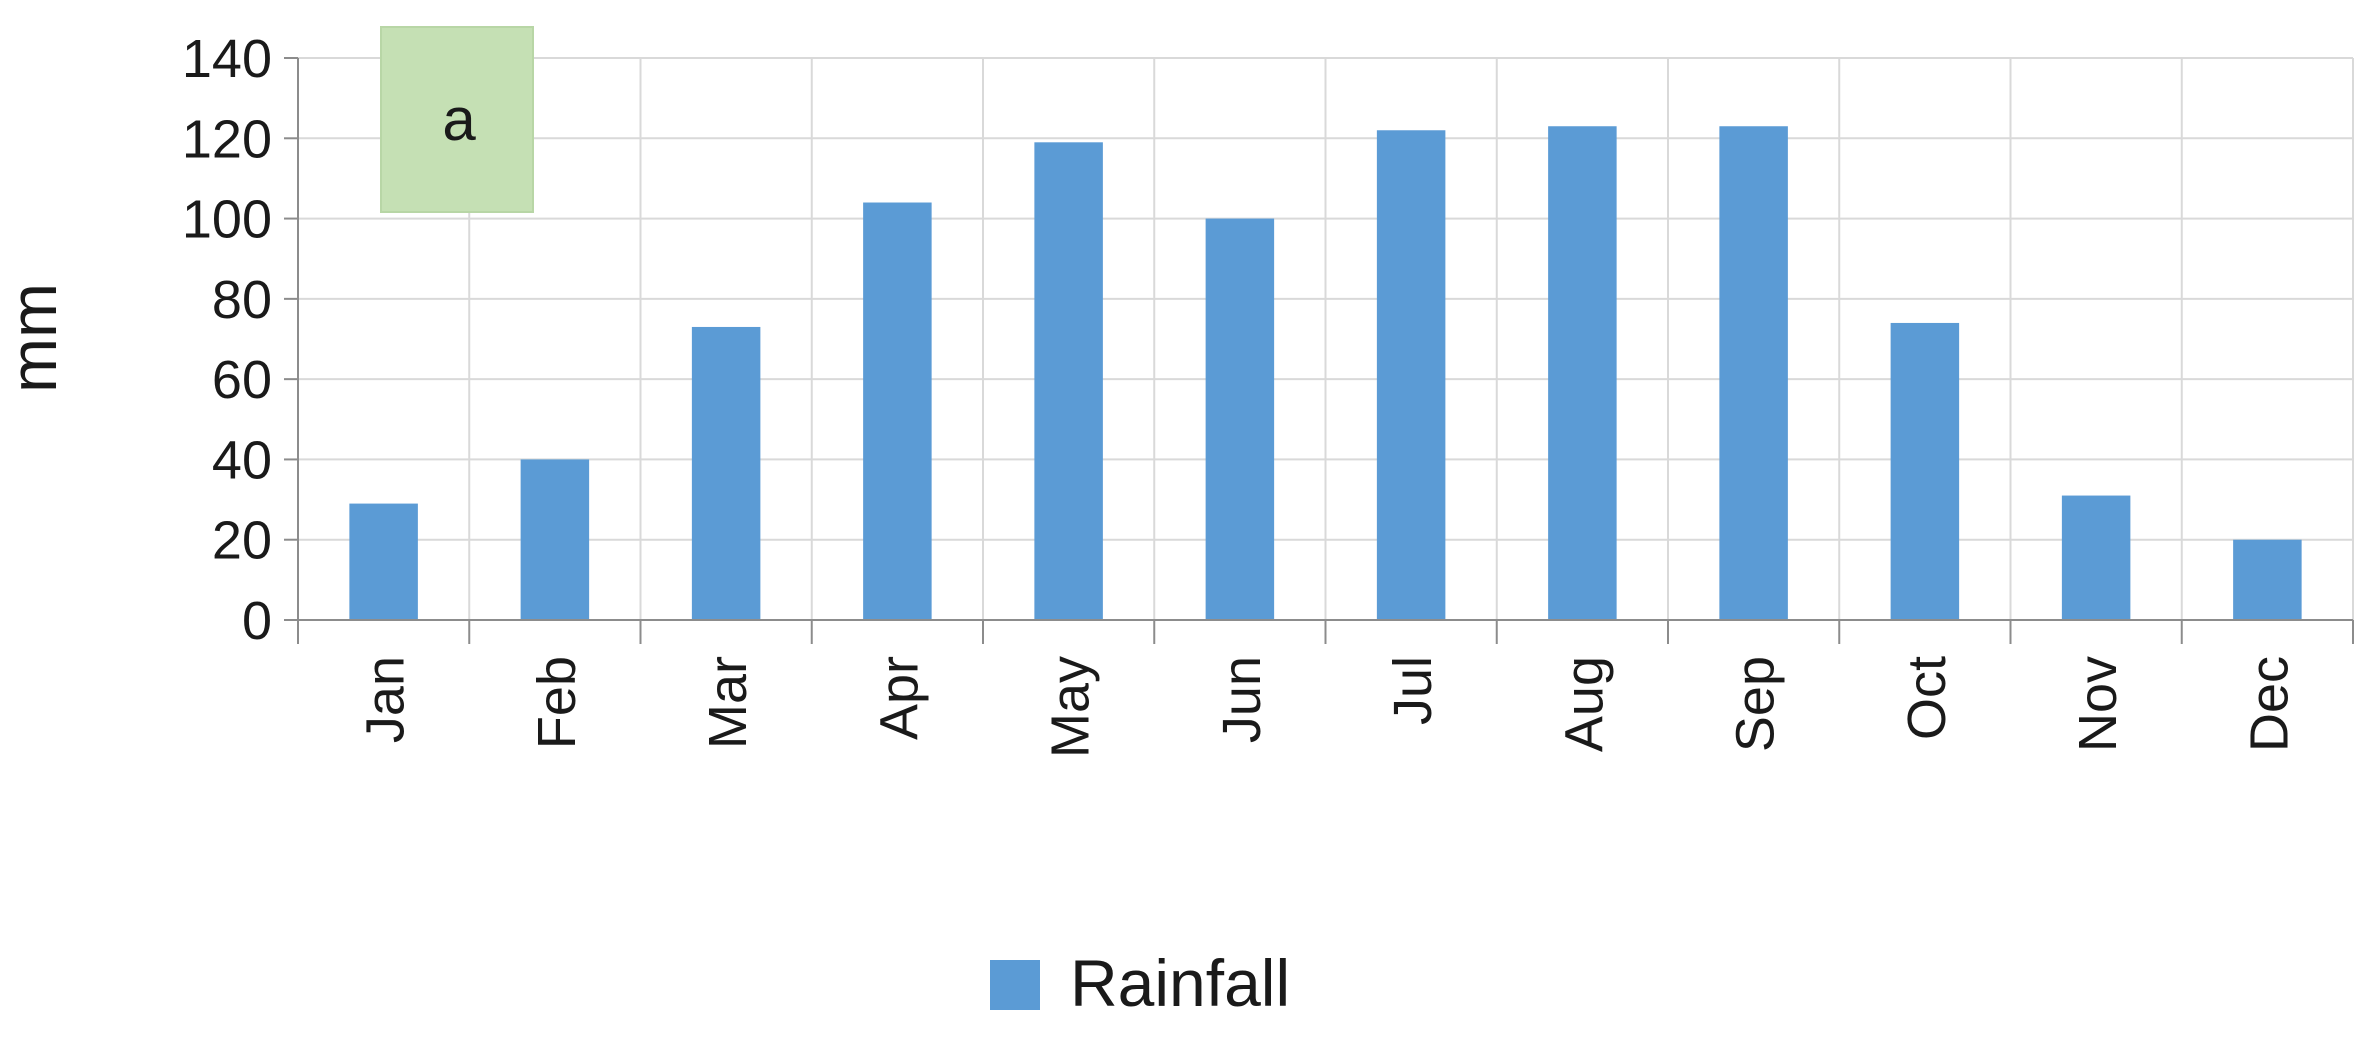  What do you see at coordinates (1411, 375) in the screenshot?
I see `bar-jul` at bounding box center [1411, 375].